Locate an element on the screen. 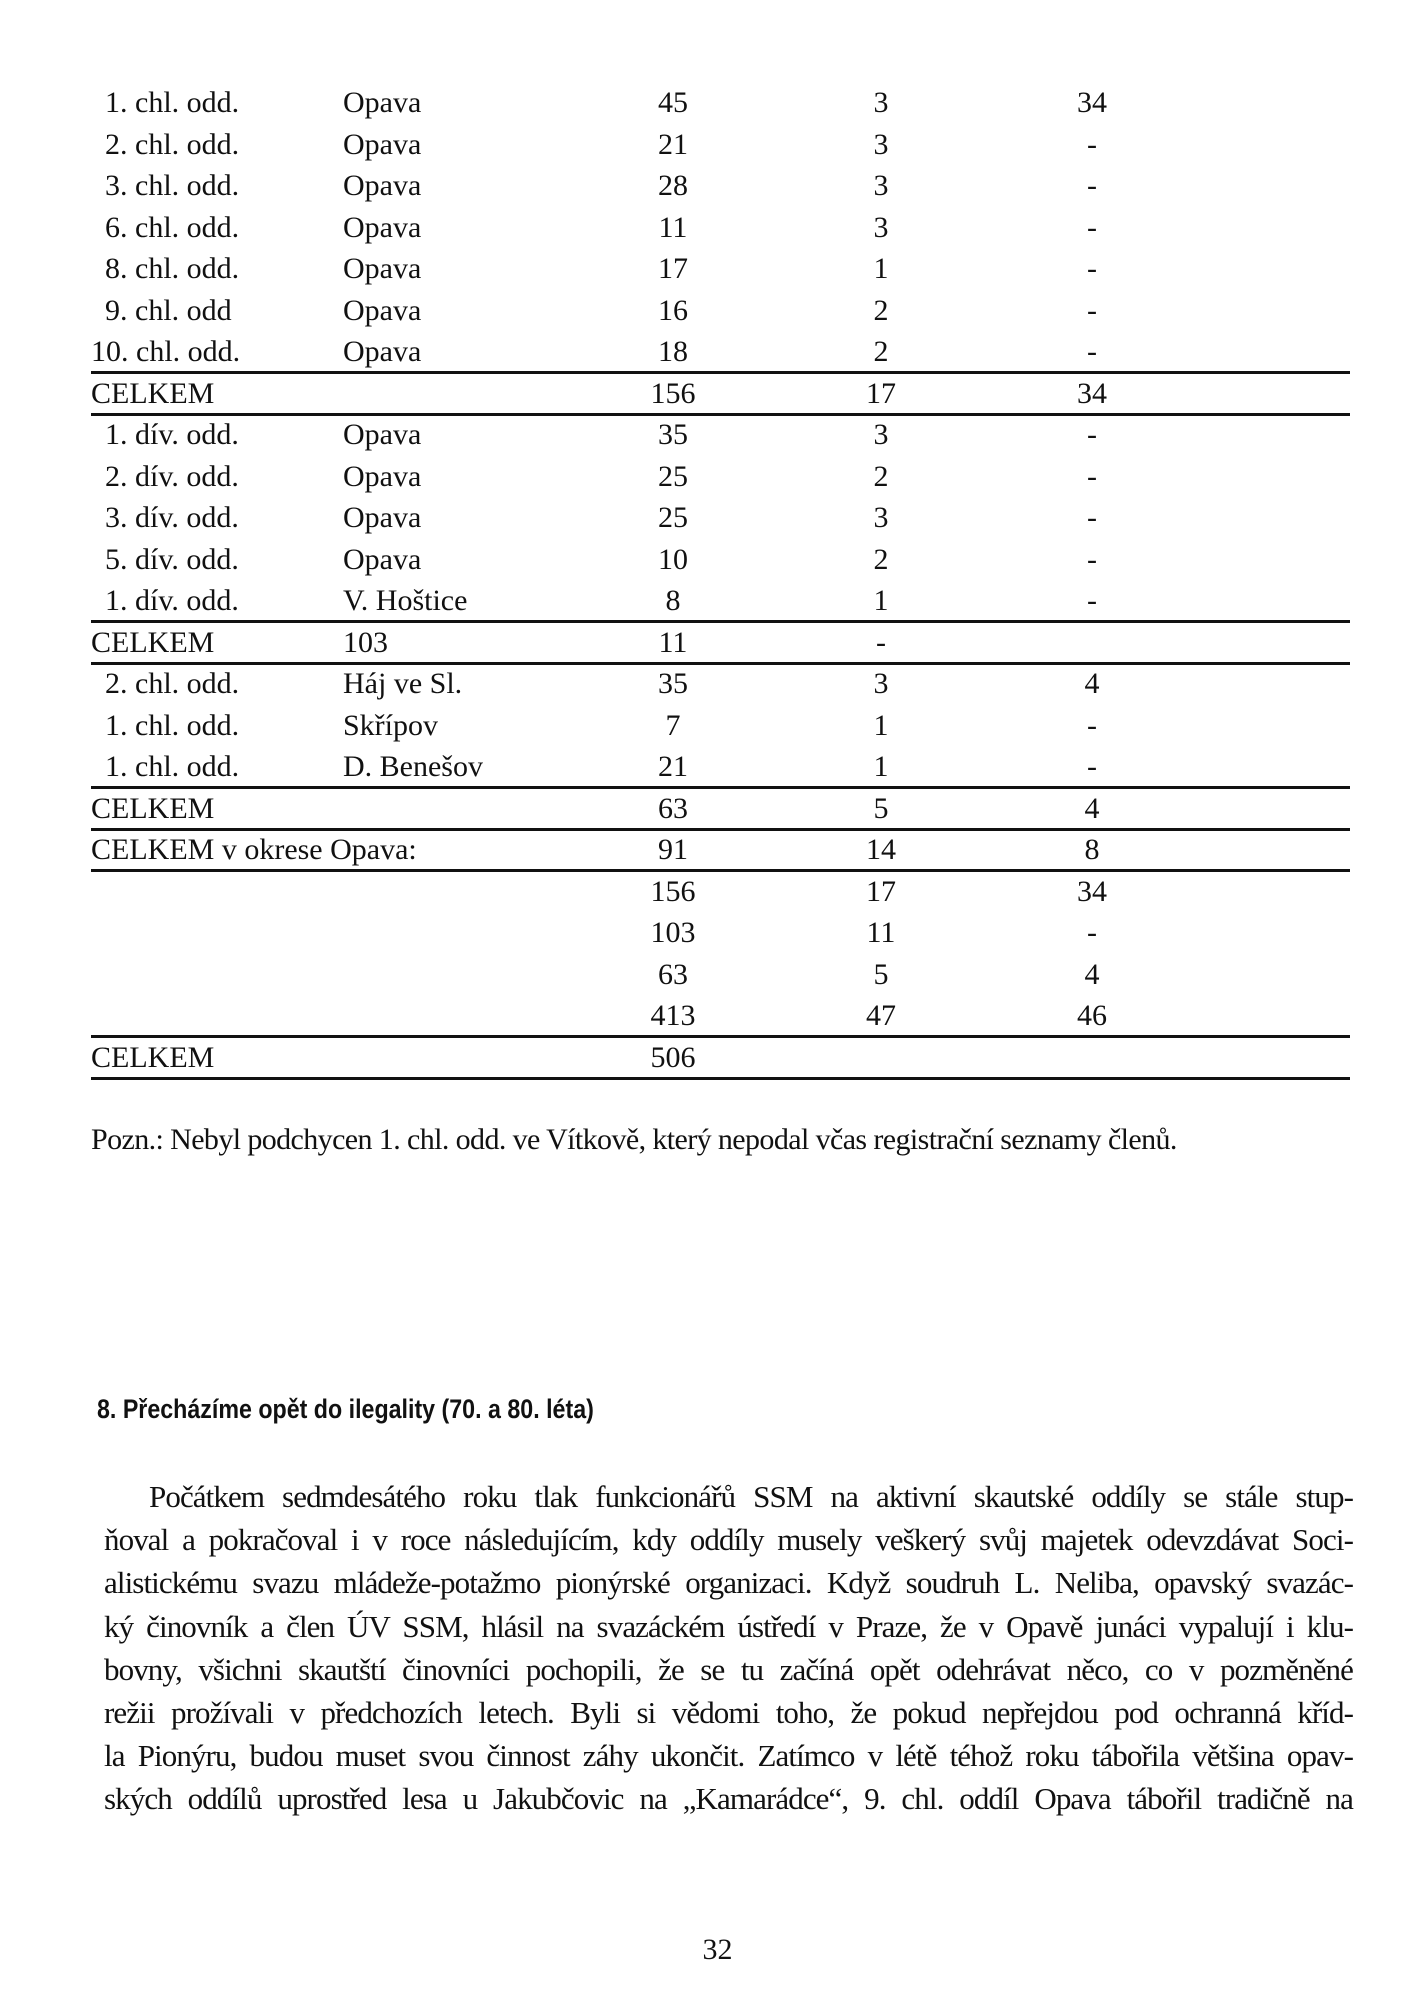 Image resolution: width=1425 pixels, height=2000 pixels. count-col-1: 25 is located at coordinates (673, 517).